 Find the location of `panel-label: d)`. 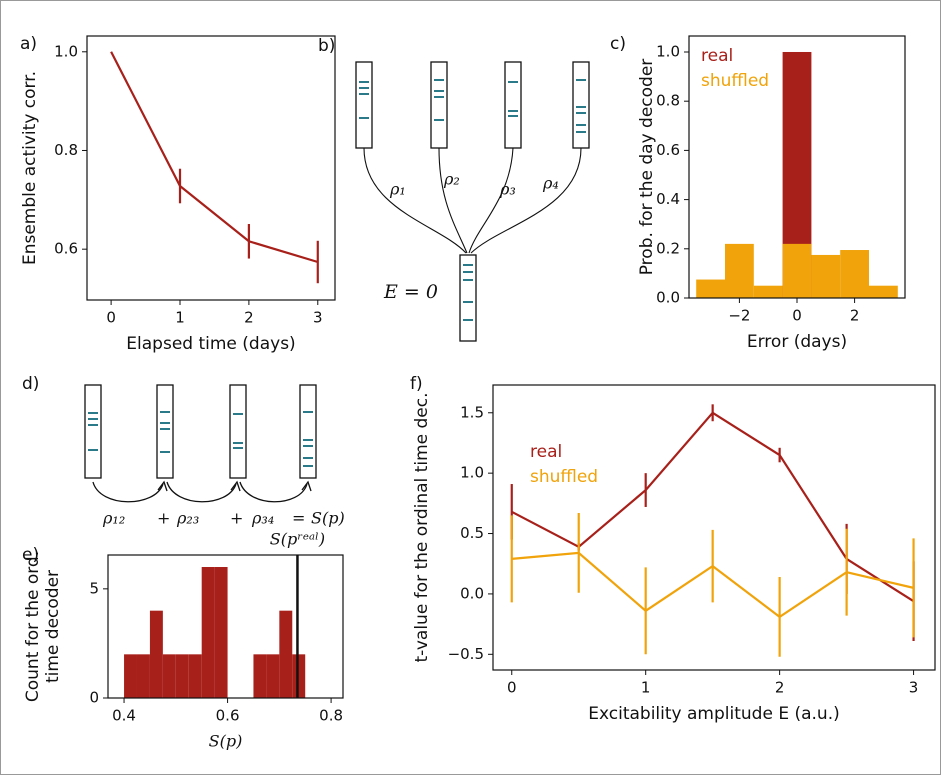

panel-label: d) is located at coordinates (30, 384).